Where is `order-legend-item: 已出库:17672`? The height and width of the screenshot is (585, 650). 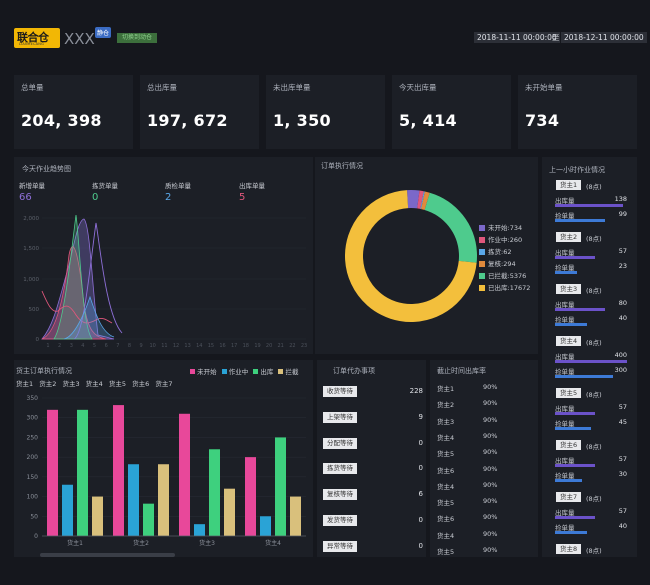 order-legend-item: 已出库:17672 is located at coordinates (504, 287).